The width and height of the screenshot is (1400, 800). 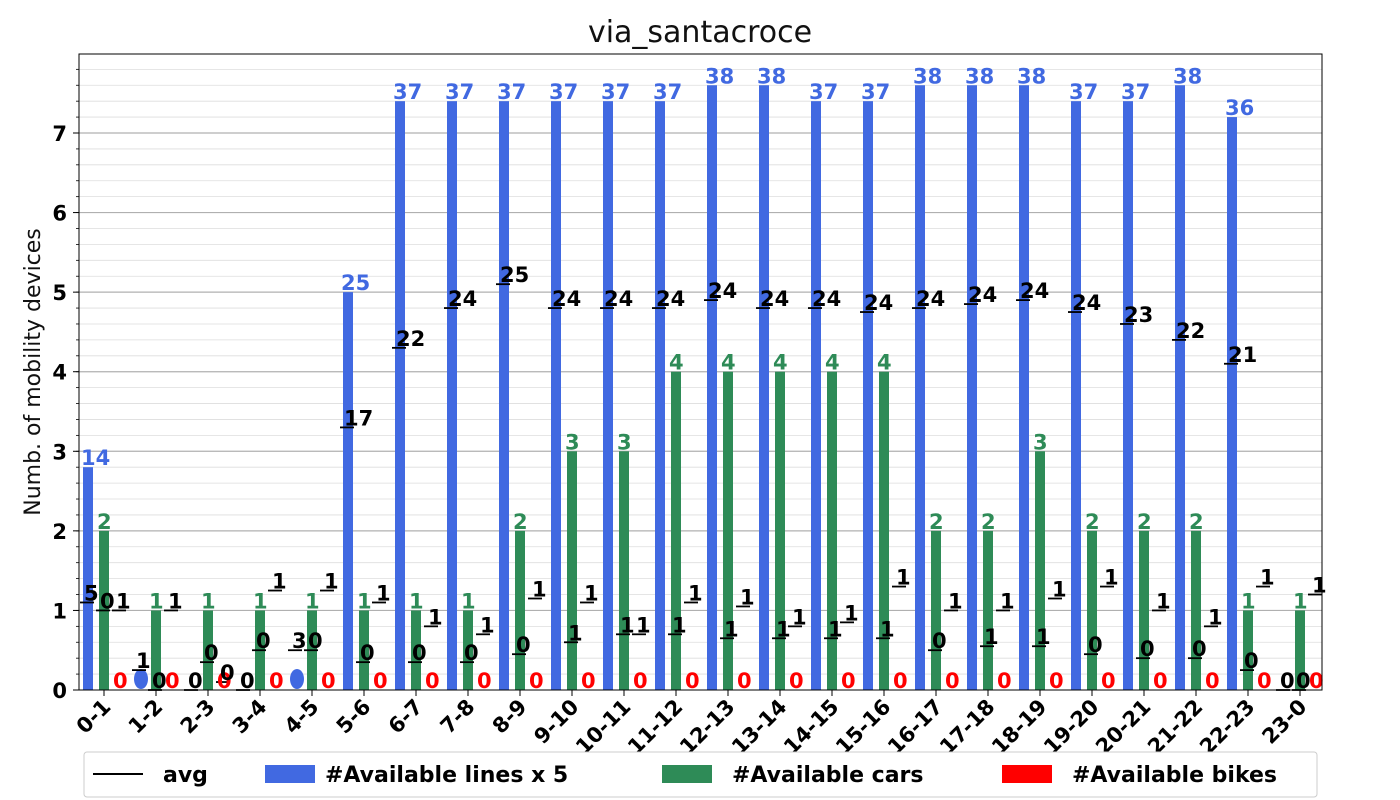 What do you see at coordinates (59, 691) in the screenshot?
I see `y-tick-label: 0` at bounding box center [59, 691].